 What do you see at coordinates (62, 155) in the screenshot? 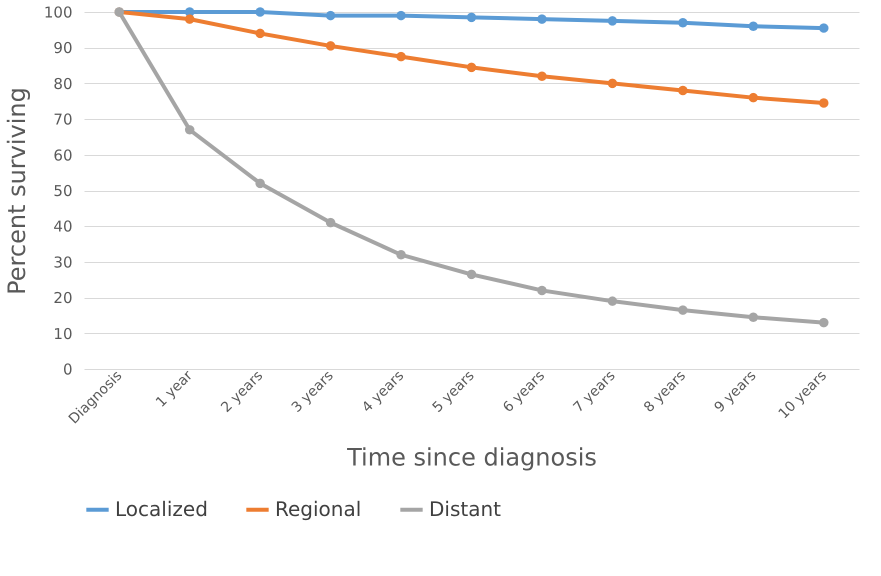
I see `y-tick-label: 60` at bounding box center [62, 155].